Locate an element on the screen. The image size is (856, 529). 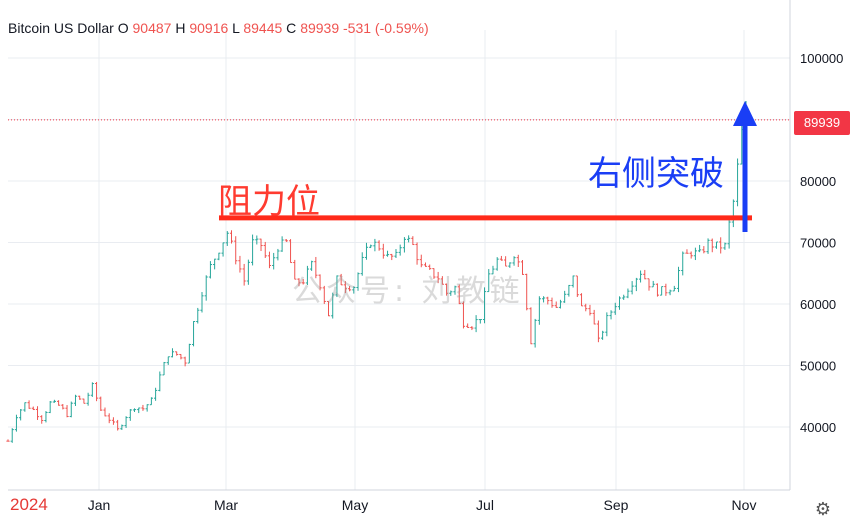
low-label: L is located at coordinates (236, 28).